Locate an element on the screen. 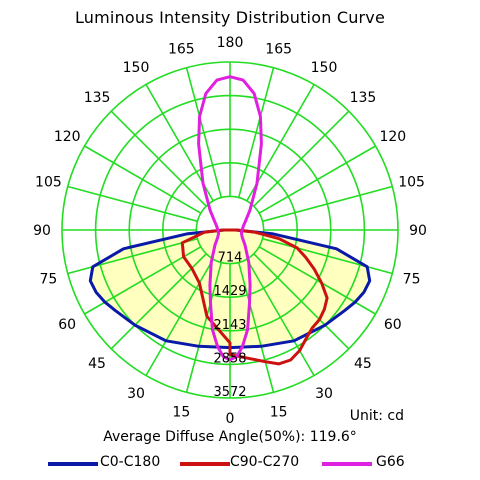 The image size is (480, 480). legend: C0-C180 C90-C270 G66 is located at coordinates (240, 464).